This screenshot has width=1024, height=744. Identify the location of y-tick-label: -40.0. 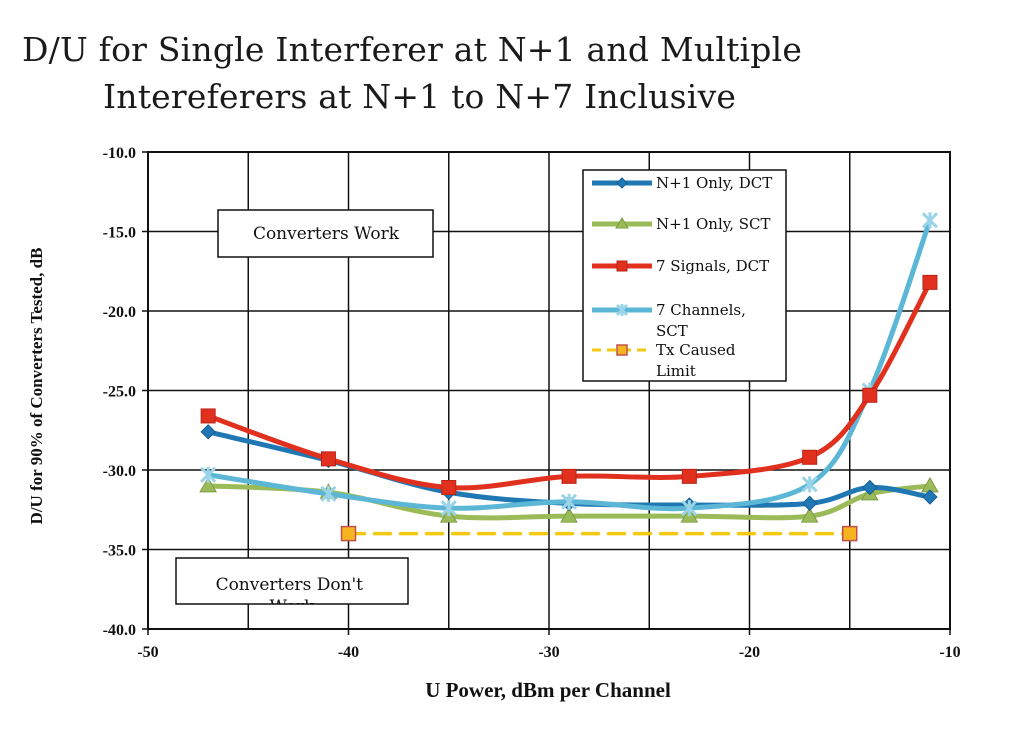
(119, 630).